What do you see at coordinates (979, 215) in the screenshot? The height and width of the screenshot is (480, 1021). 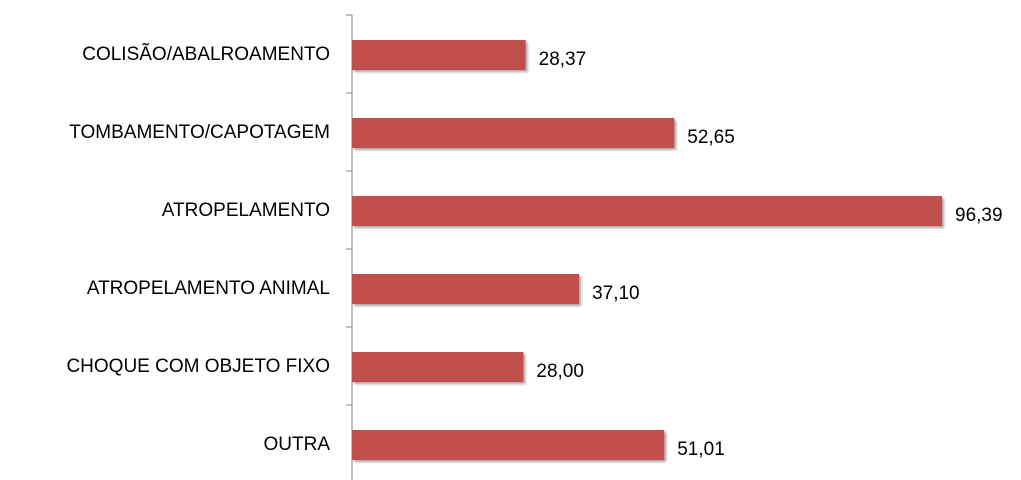 I see `value-label: 96,39` at bounding box center [979, 215].